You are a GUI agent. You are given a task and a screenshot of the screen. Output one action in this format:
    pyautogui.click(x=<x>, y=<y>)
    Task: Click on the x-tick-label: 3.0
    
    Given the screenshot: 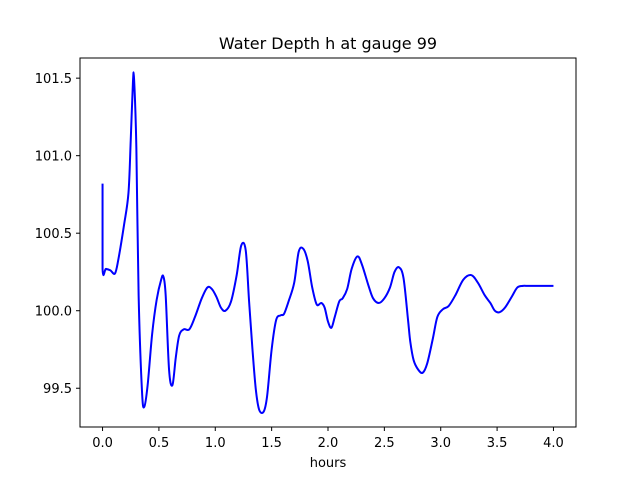 What is the action you would take?
    pyautogui.click(x=440, y=443)
    